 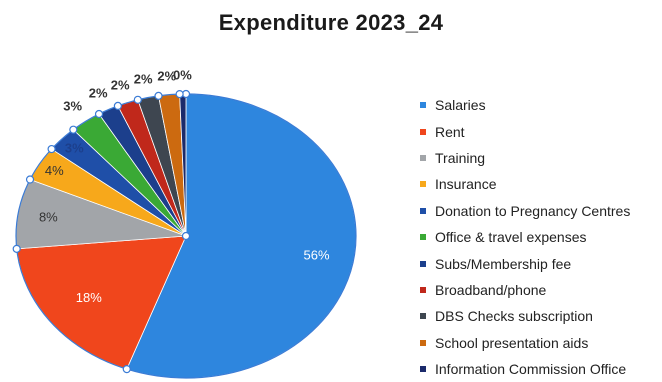 I want to click on legend-item: Broadband/phone, so click(x=541, y=290).